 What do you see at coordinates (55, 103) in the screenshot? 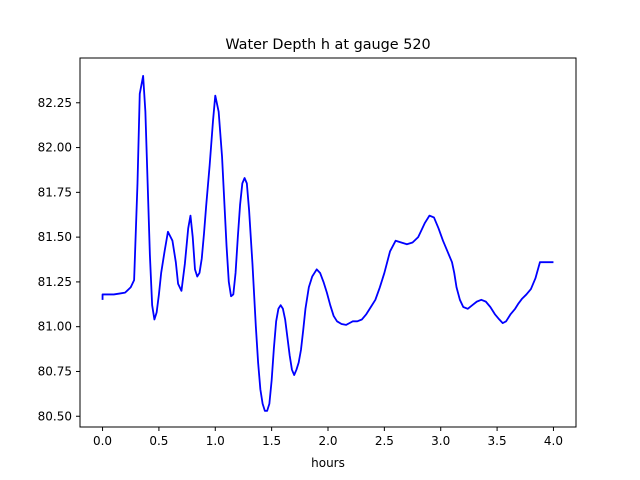
I see `y-tick-label: 82.25` at bounding box center [55, 103].